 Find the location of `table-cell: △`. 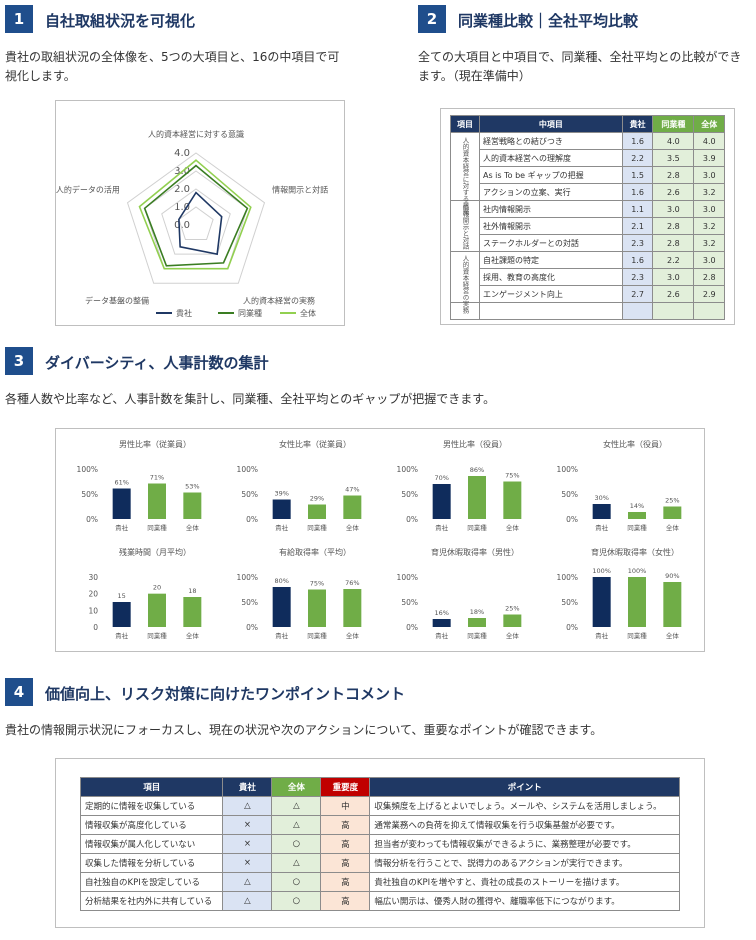

table-cell: △ is located at coordinates (296, 806).